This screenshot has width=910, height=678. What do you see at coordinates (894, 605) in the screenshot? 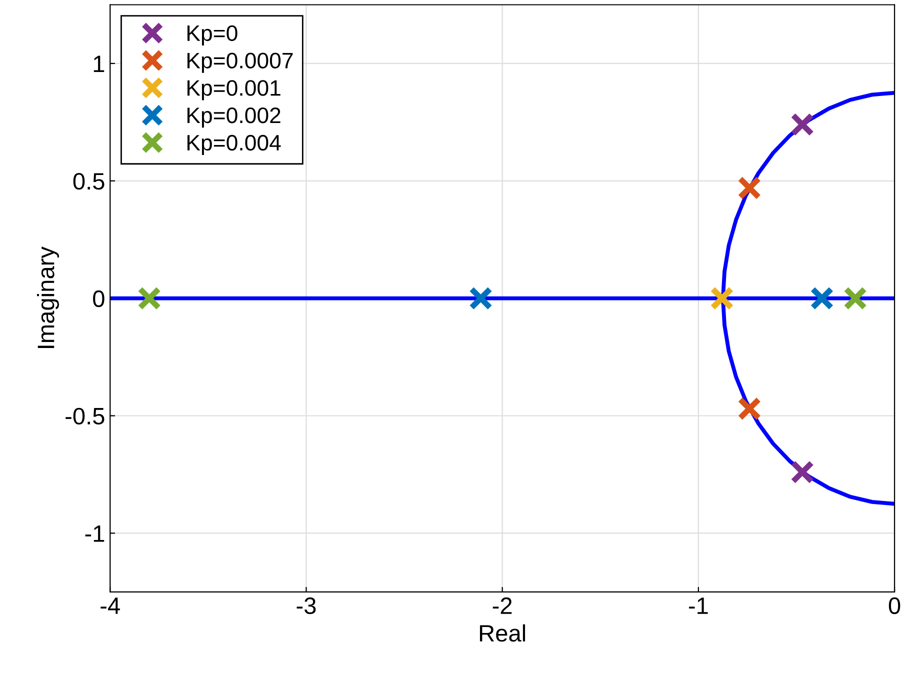
I see `x-tick-label: 0` at bounding box center [894, 605].